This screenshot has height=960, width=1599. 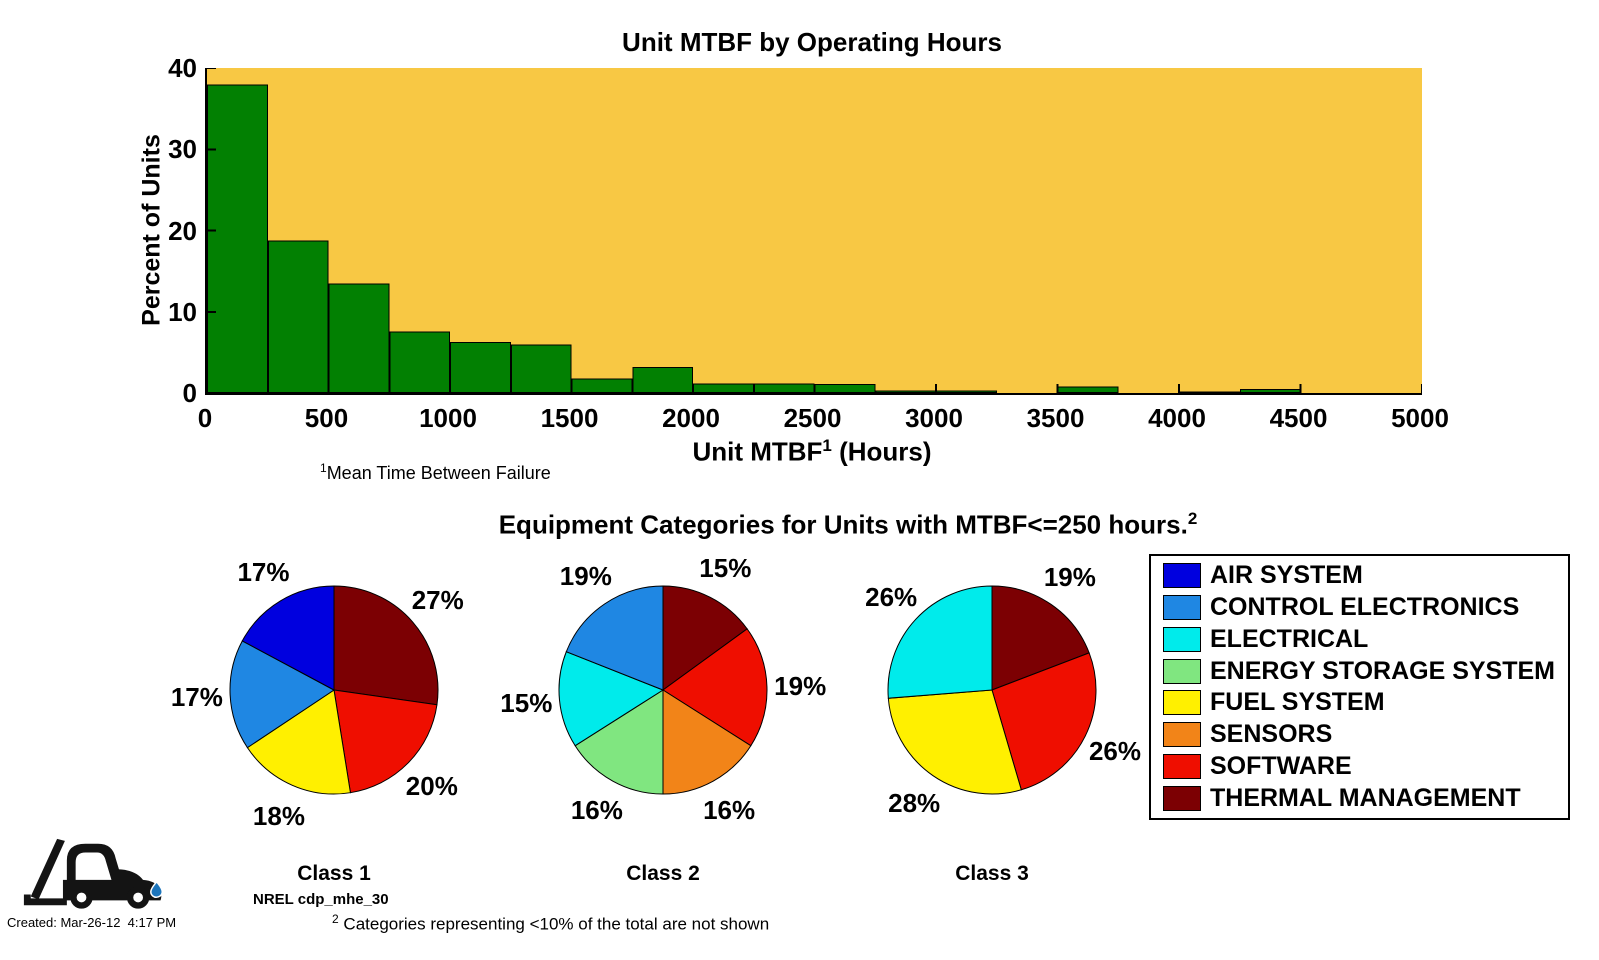 What do you see at coordinates (1297, 702) in the screenshot?
I see `legend-label: FUEL SYSTEM` at bounding box center [1297, 702].